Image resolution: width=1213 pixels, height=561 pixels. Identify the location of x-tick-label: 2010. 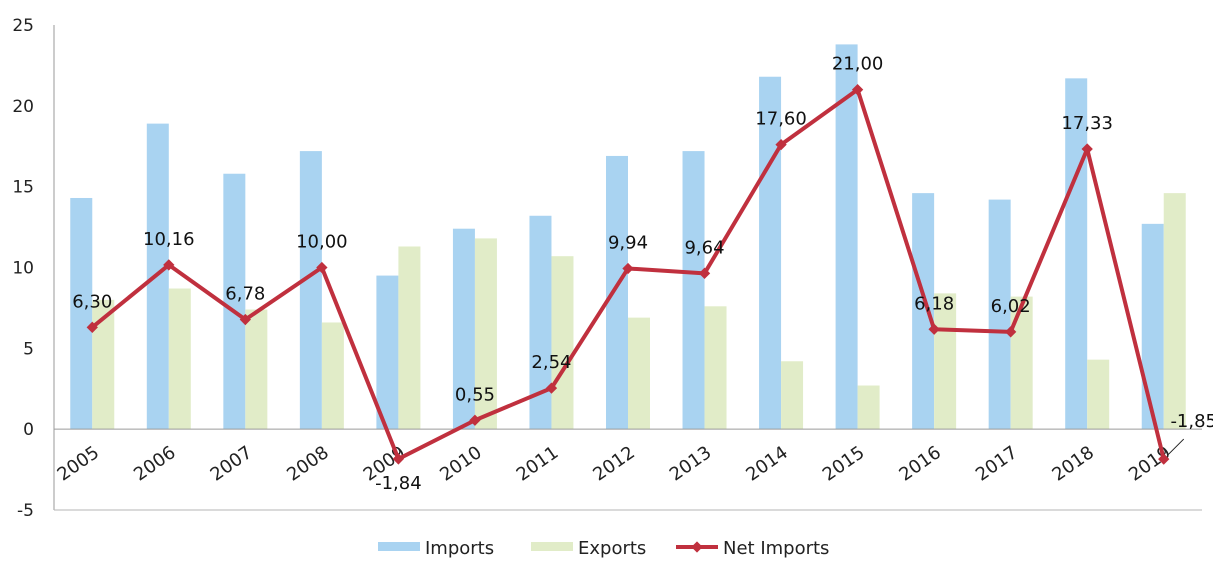
(461, 463).